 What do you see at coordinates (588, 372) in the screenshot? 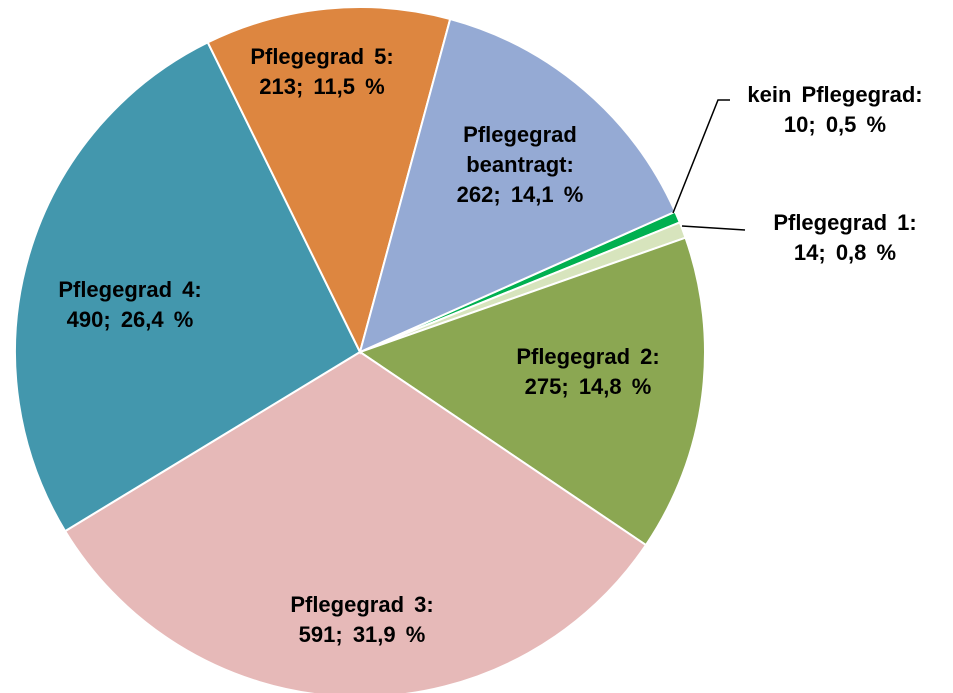
I see `slice-label: Pflegegrad 2: 275; 14,8 %` at bounding box center [588, 372].